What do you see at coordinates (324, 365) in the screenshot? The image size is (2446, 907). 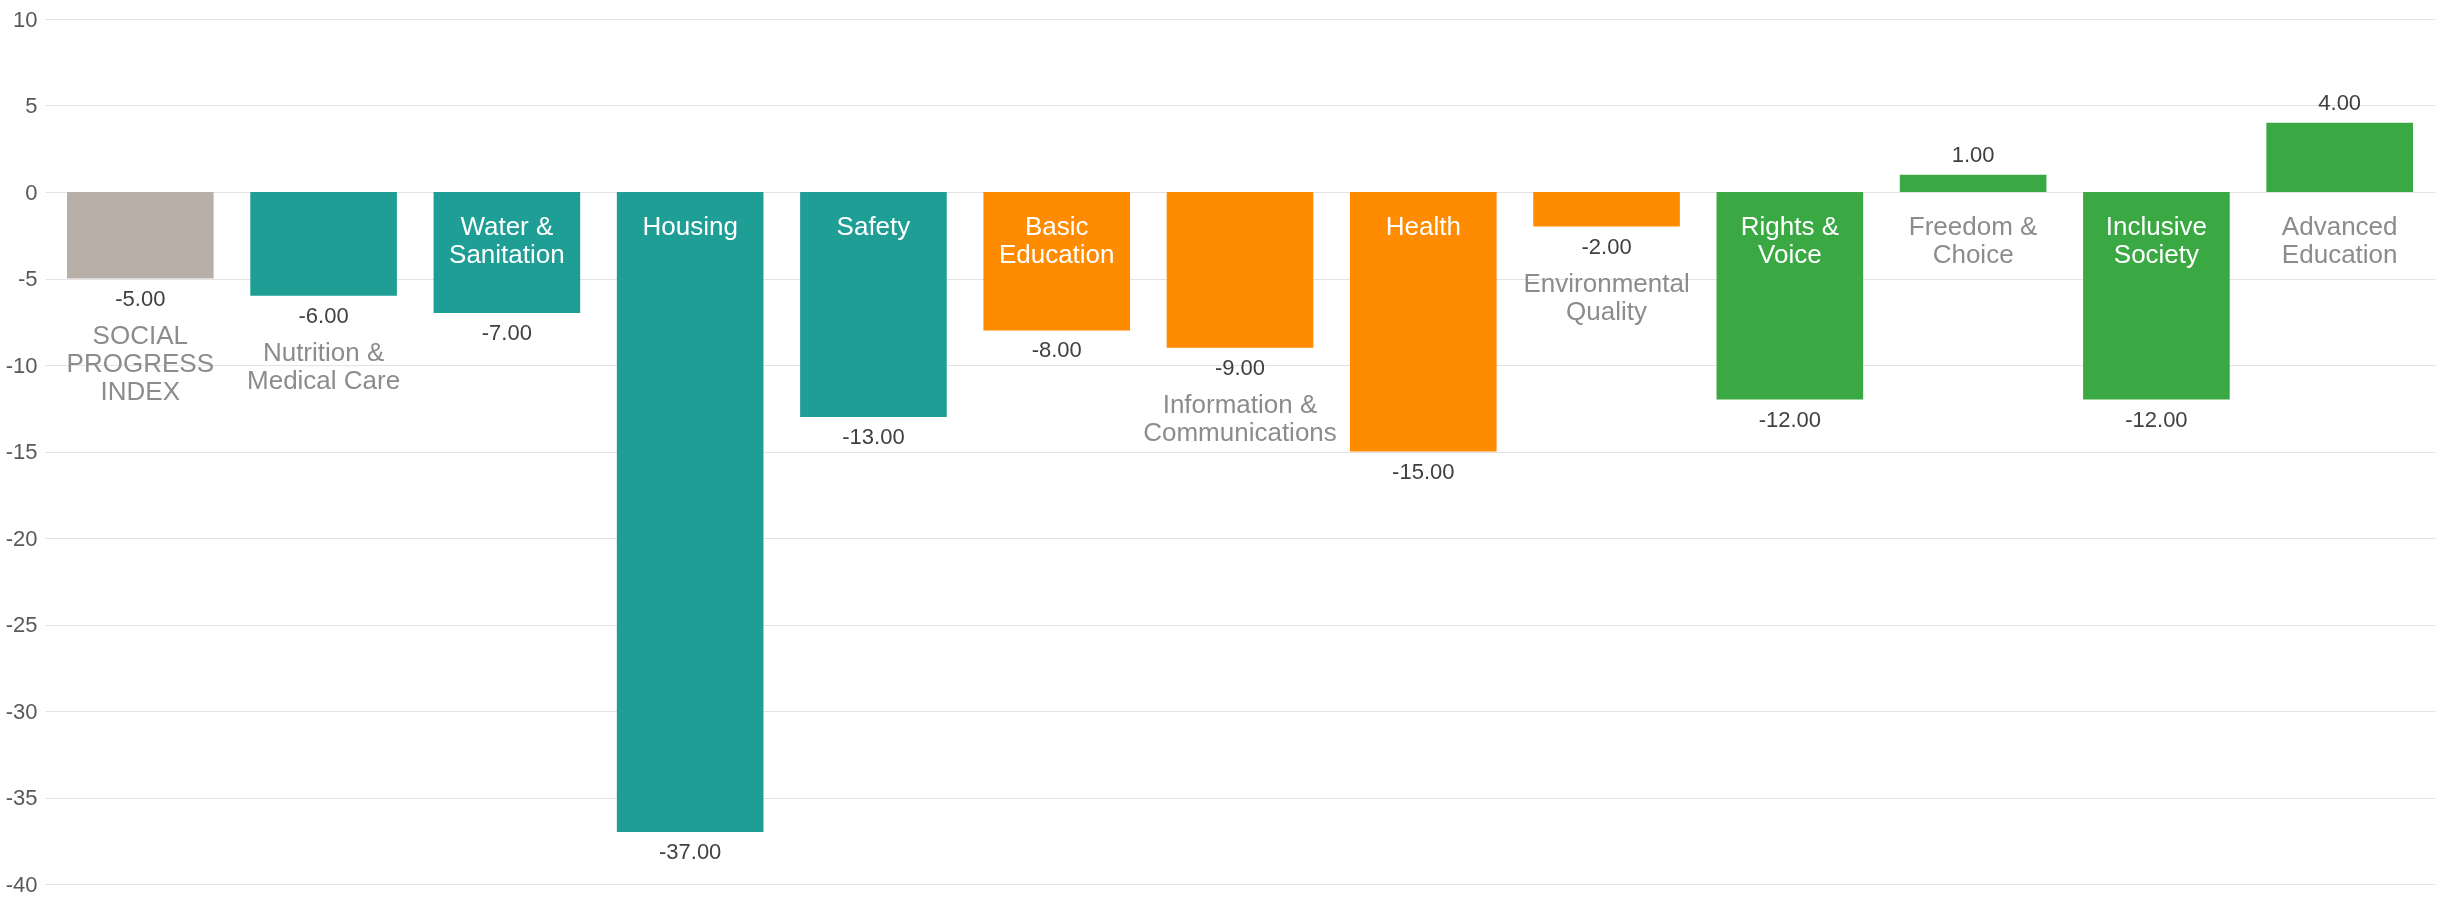 I see `x-tick-label: Nutrition & Medical Care` at bounding box center [324, 365].